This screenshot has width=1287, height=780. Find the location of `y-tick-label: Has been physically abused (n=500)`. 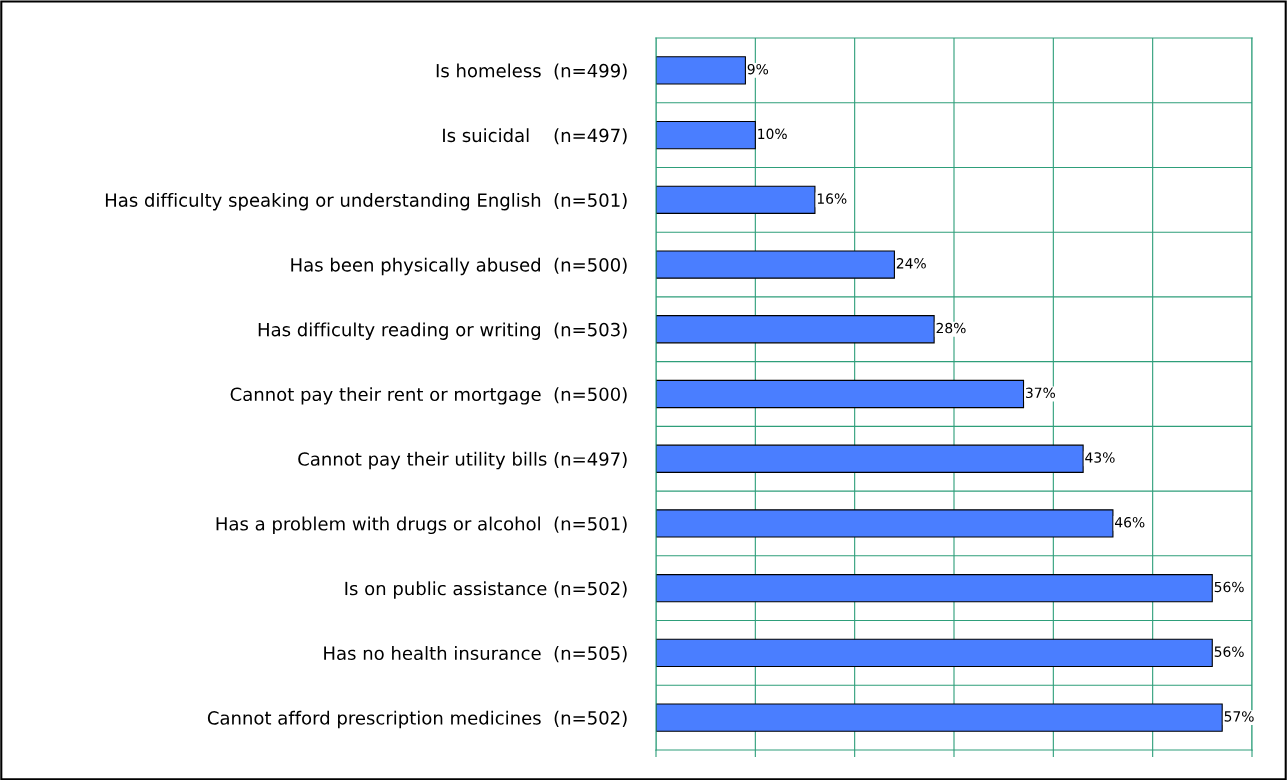

y-tick-label: Has been physically abused (n=500) is located at coordinates (459, 266).